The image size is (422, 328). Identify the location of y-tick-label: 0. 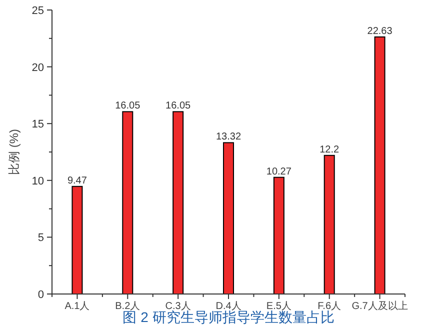
(41, 295).